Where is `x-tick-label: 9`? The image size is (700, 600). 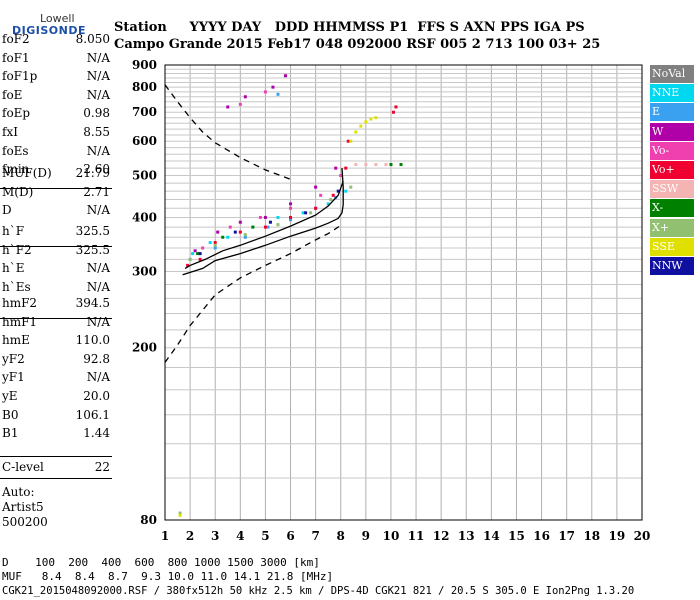 x-tick-label: 9 is located at coordinates (366, 536).